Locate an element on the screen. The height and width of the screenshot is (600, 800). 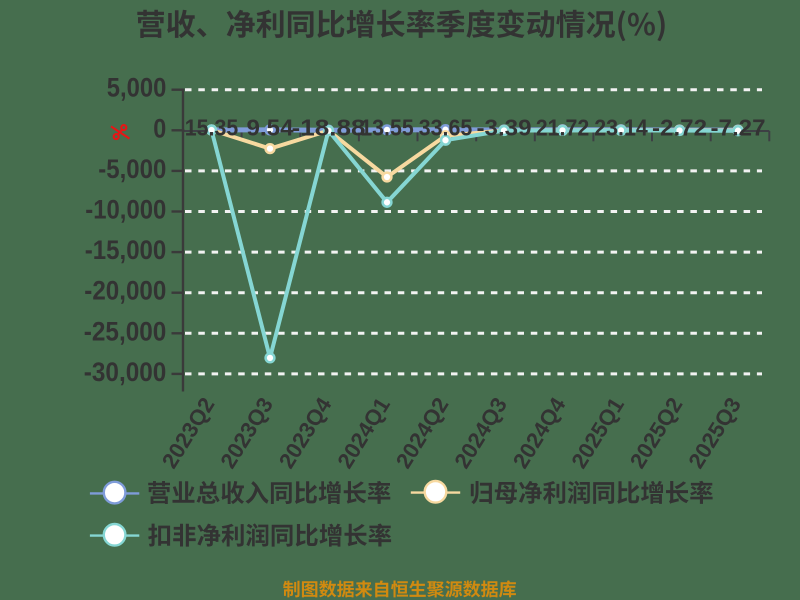
svg-text: 33.65 is located at coordinates (446, 127).